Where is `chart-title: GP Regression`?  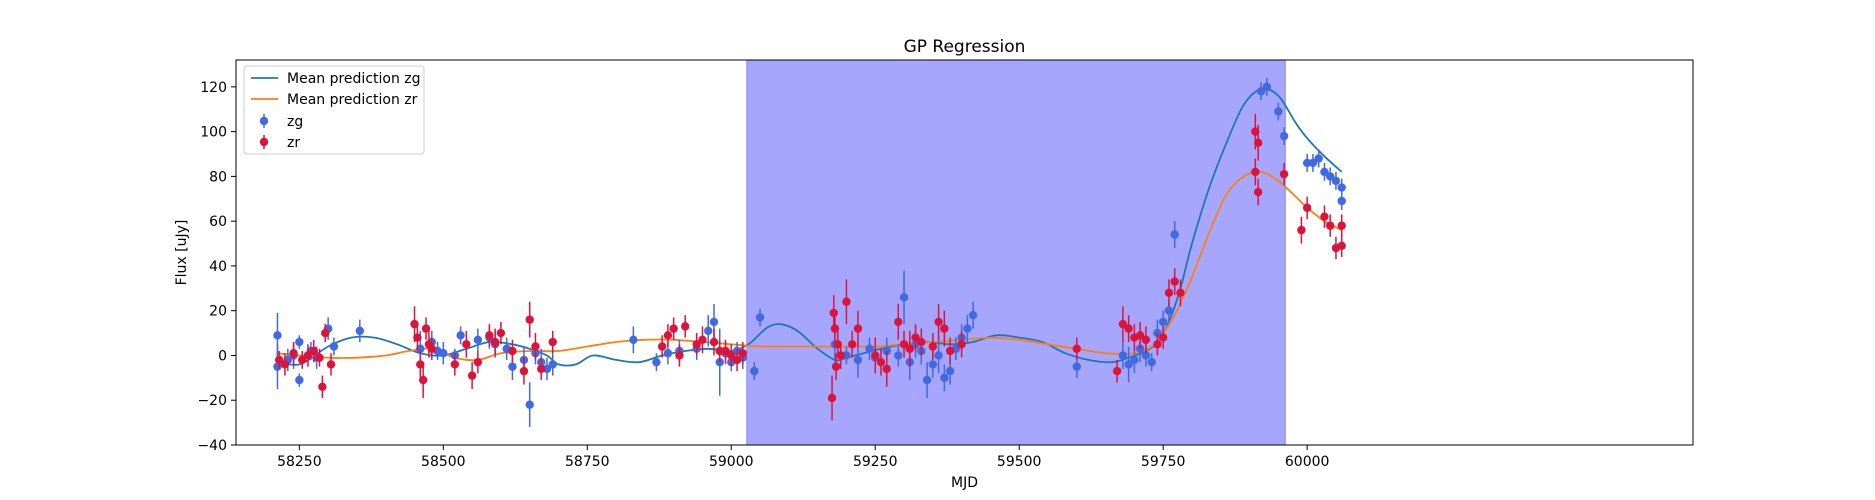
chart-title: GP Regression is located at coordinates (965, 47).